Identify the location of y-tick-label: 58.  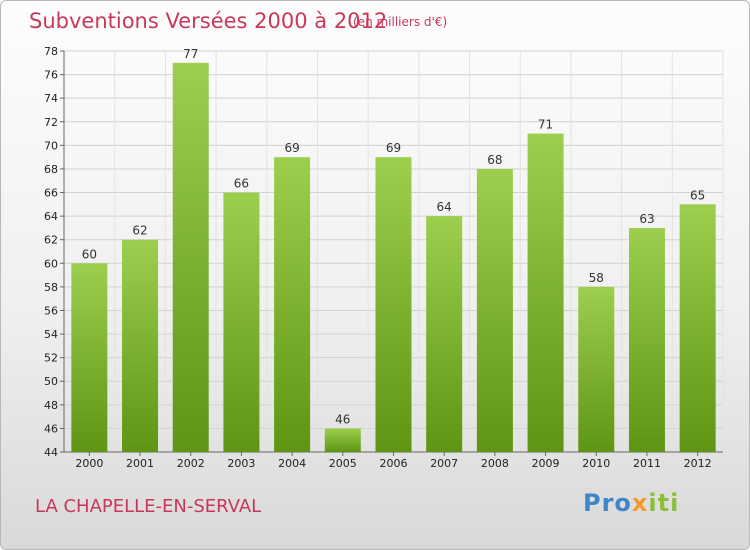
(51, 287).